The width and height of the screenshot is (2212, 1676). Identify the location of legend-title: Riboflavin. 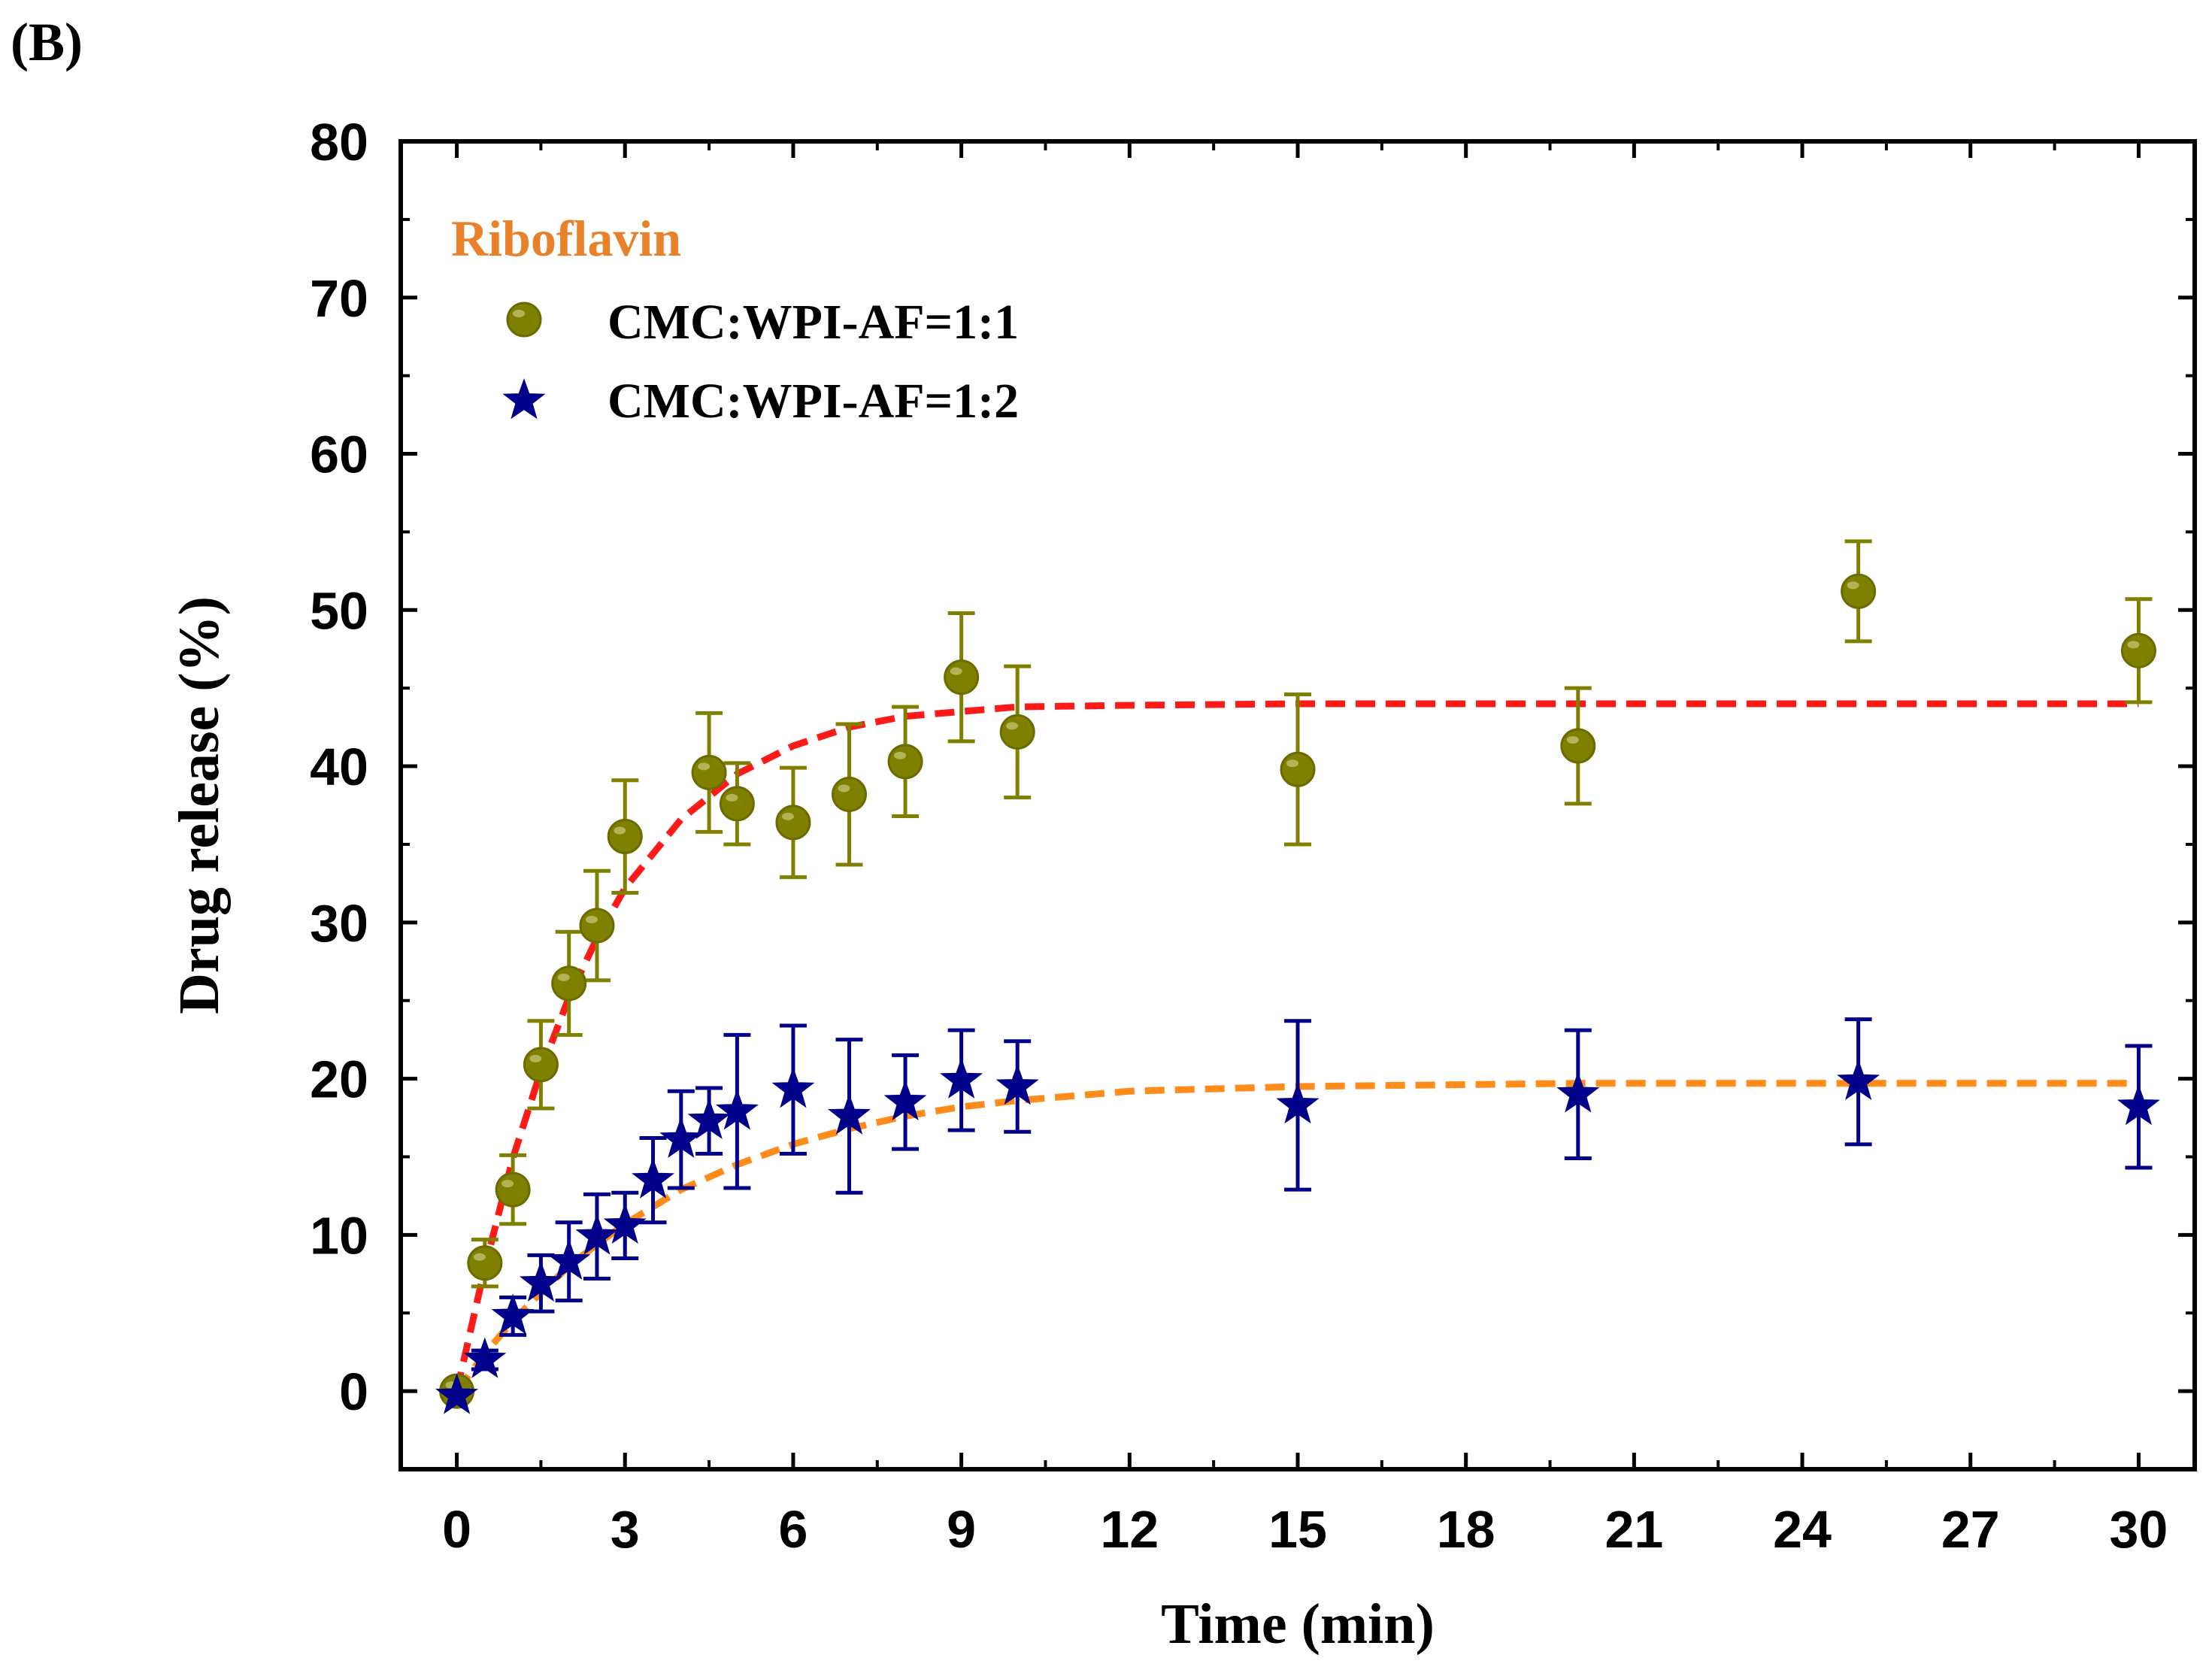
(566, 238).